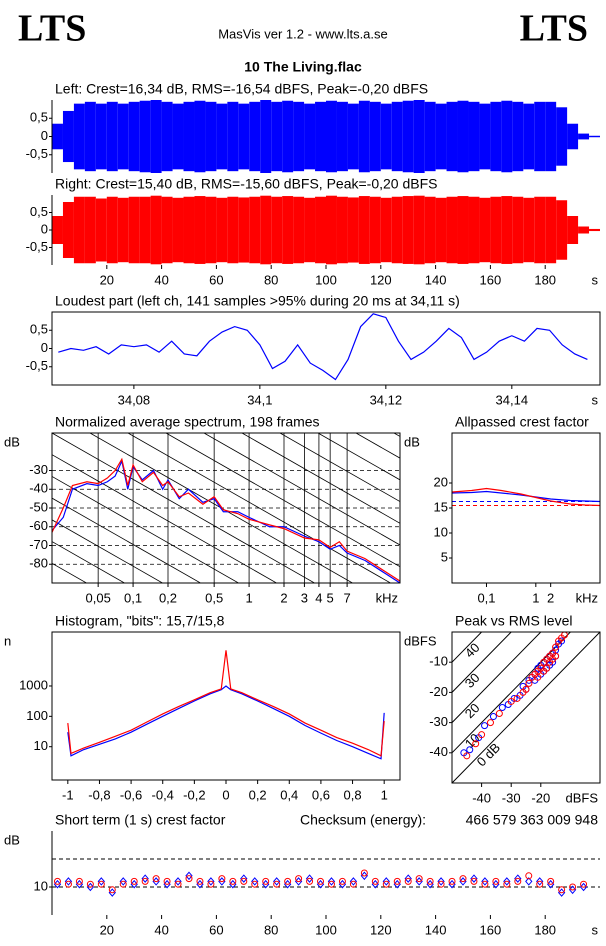  What do you see at coordinates (438, 661) in the screenshot?
I see `y-tick-label: -10` at bounding box center [438, 661].